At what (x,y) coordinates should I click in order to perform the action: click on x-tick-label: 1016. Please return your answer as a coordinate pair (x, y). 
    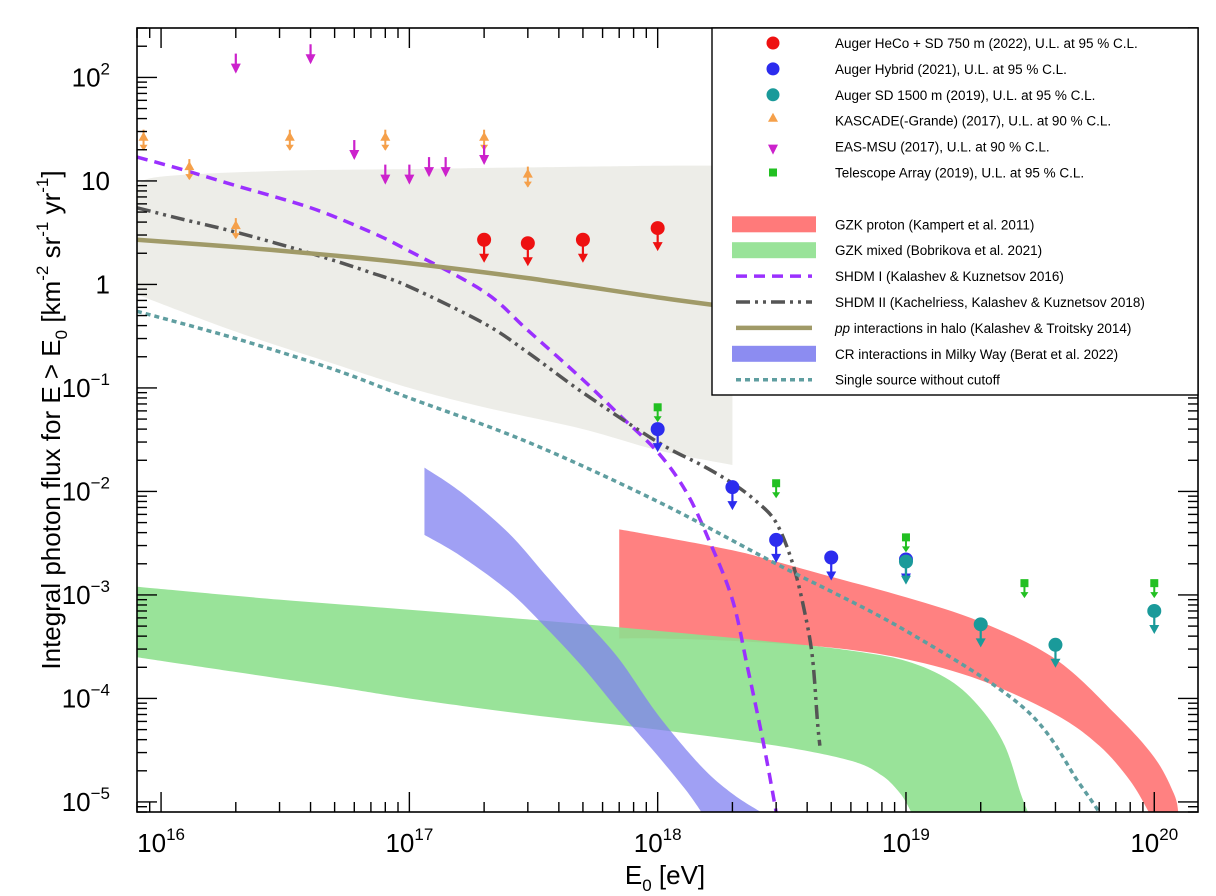
    Looking at the image, I should click on (161, 841).